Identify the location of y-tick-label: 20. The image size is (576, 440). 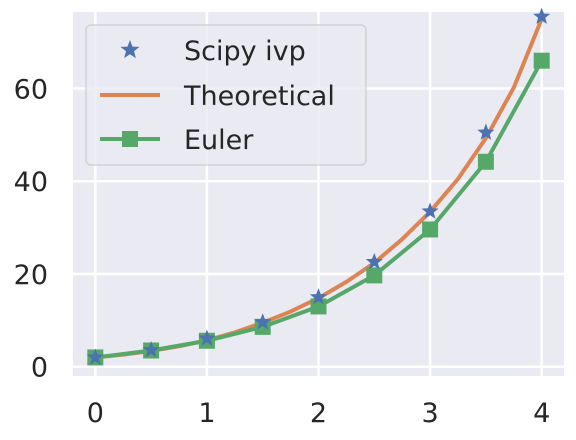
(31, 275).